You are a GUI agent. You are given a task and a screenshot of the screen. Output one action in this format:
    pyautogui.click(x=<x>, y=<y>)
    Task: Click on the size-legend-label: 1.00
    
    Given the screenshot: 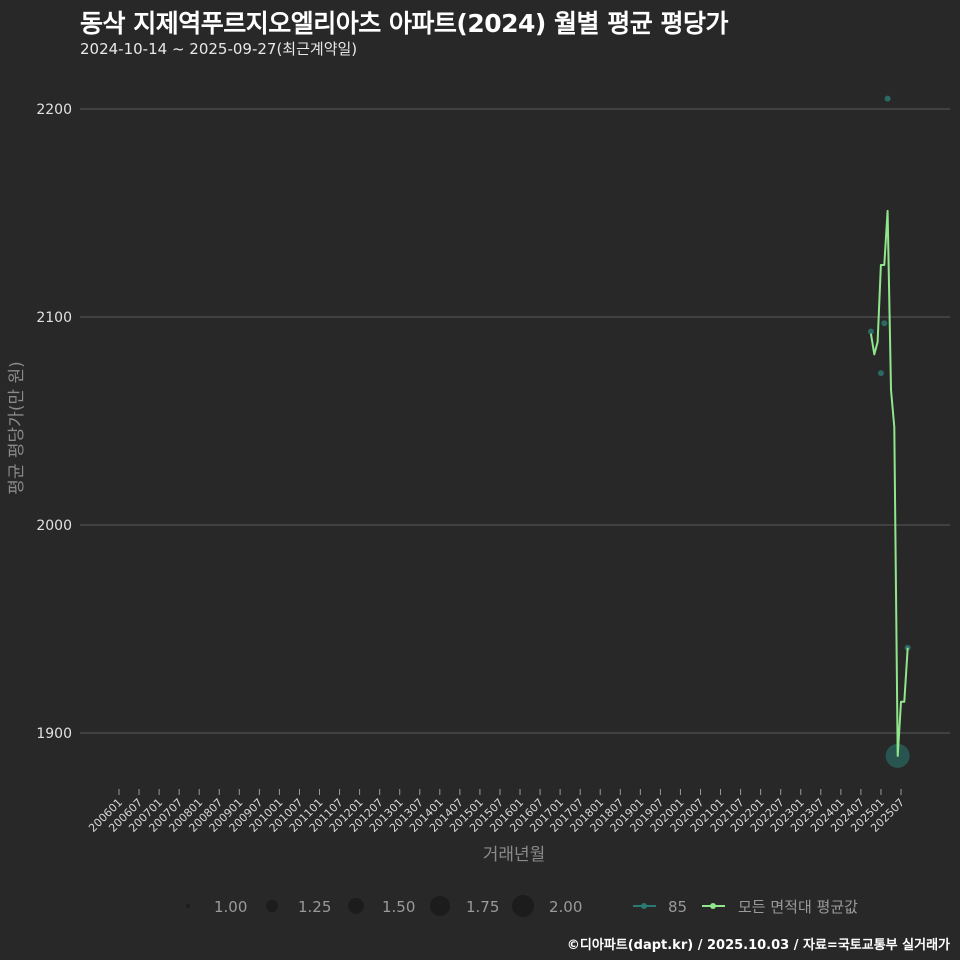 What is the action you would take?
    pyautogui.click(x=230, y=907)
    